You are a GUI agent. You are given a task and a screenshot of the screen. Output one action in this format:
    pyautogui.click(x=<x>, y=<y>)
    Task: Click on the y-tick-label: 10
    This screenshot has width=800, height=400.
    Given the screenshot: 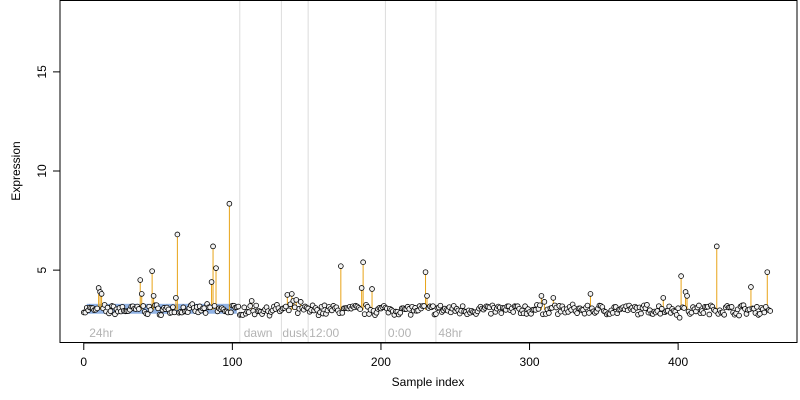 What is the action you would take?
    pyautogui.click(x=42, y=171)
    